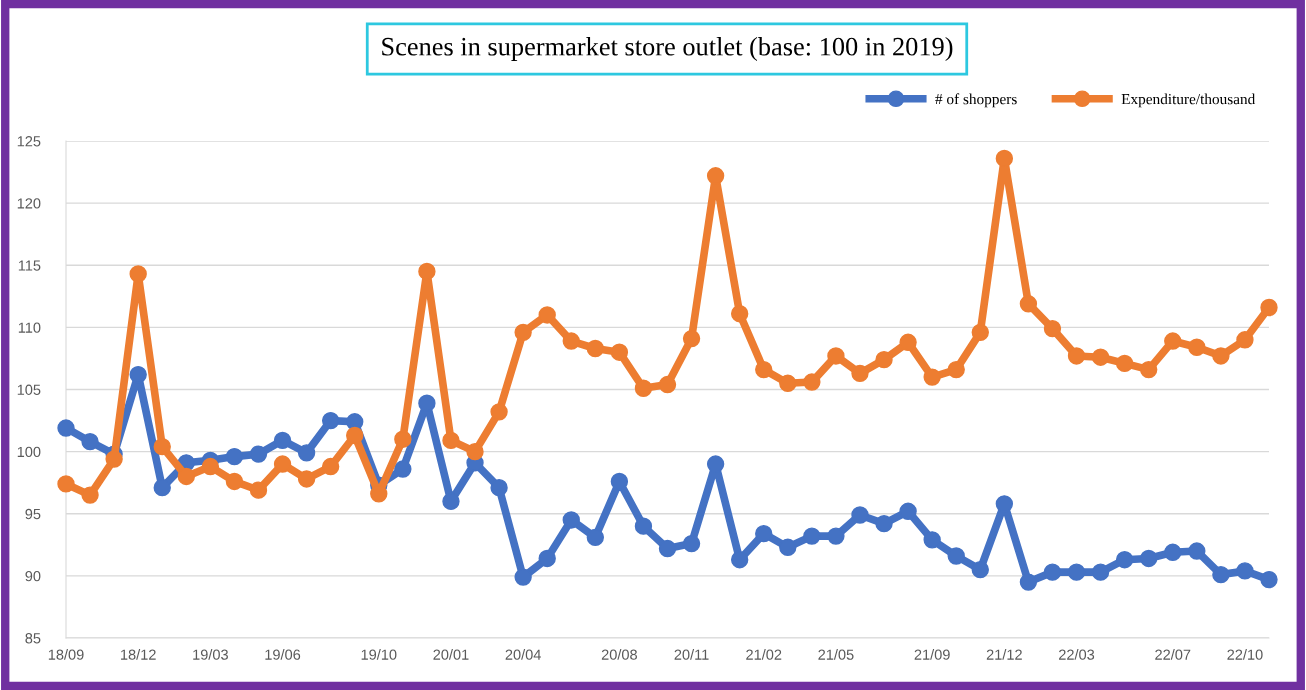 The width and height of the screenshot is (1306, 690). What do you see at coordinates (379, 654) in the screenshot?
I see `x-tick-label: 19/10` at bounding box center [379, 654].